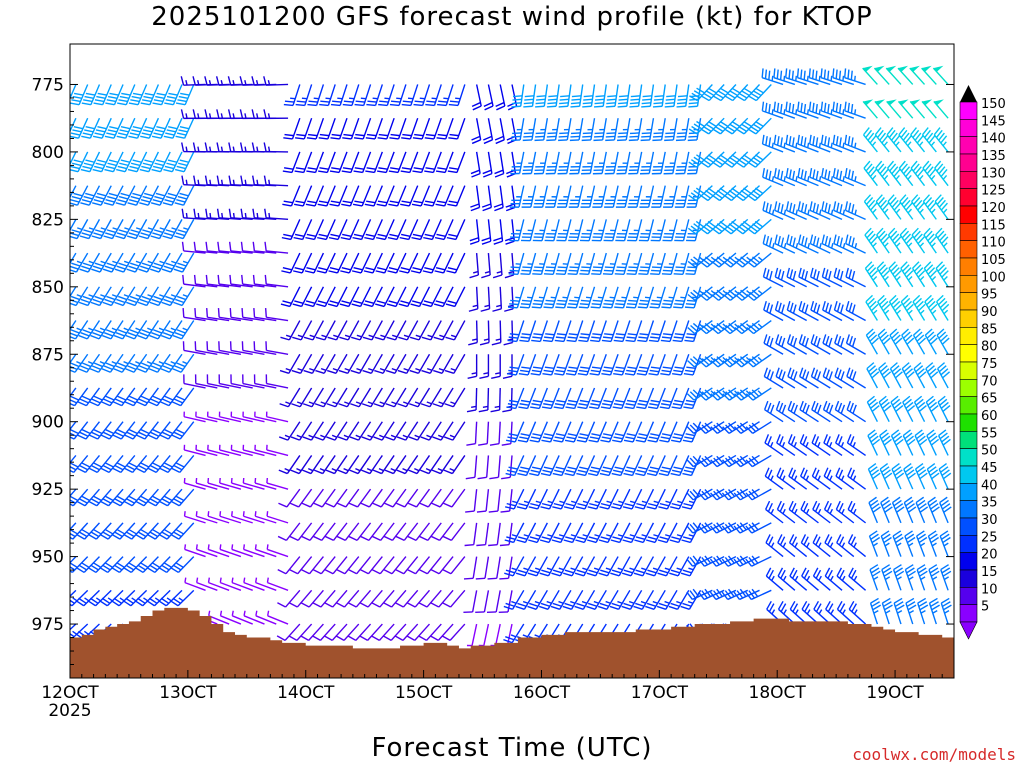 Image resolution: width=1024 pixels, height=768 pixels. Describe the element at coordinates (48, 220) in the screenshot. I see `y-tick-label: 825` at that location.